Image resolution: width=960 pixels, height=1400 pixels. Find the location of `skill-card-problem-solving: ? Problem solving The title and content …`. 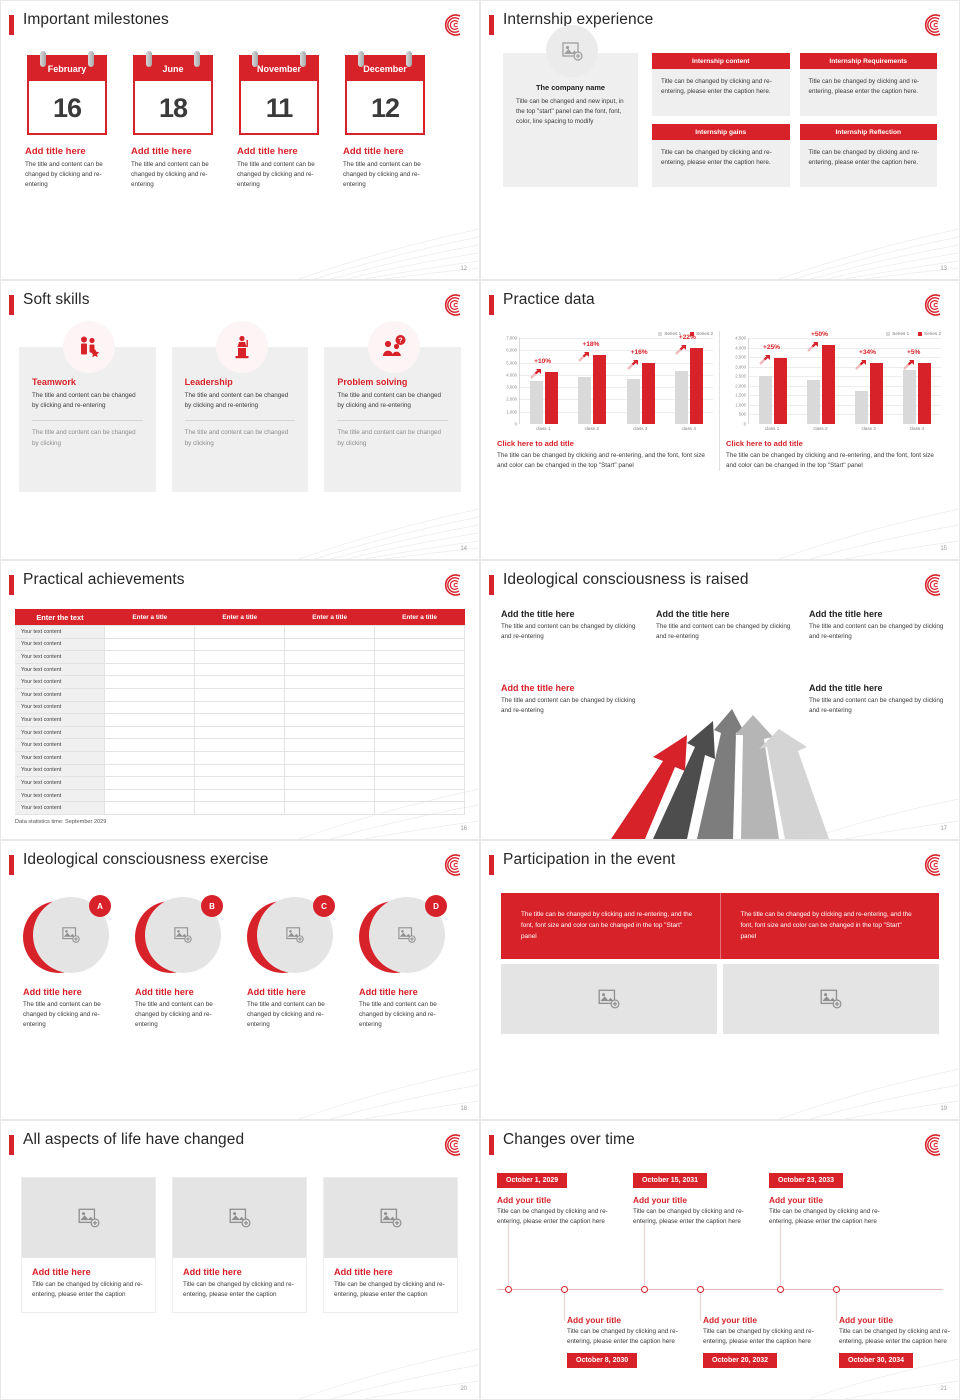

skill-card-problem-solving: ? Problem solving The title and content … is located at coordinates (393, 406).